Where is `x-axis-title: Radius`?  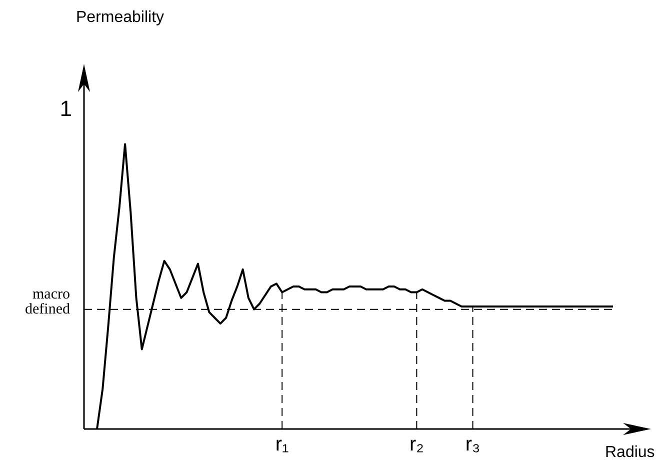
x-axis-title: Radius is located at coordinates (630, 452).